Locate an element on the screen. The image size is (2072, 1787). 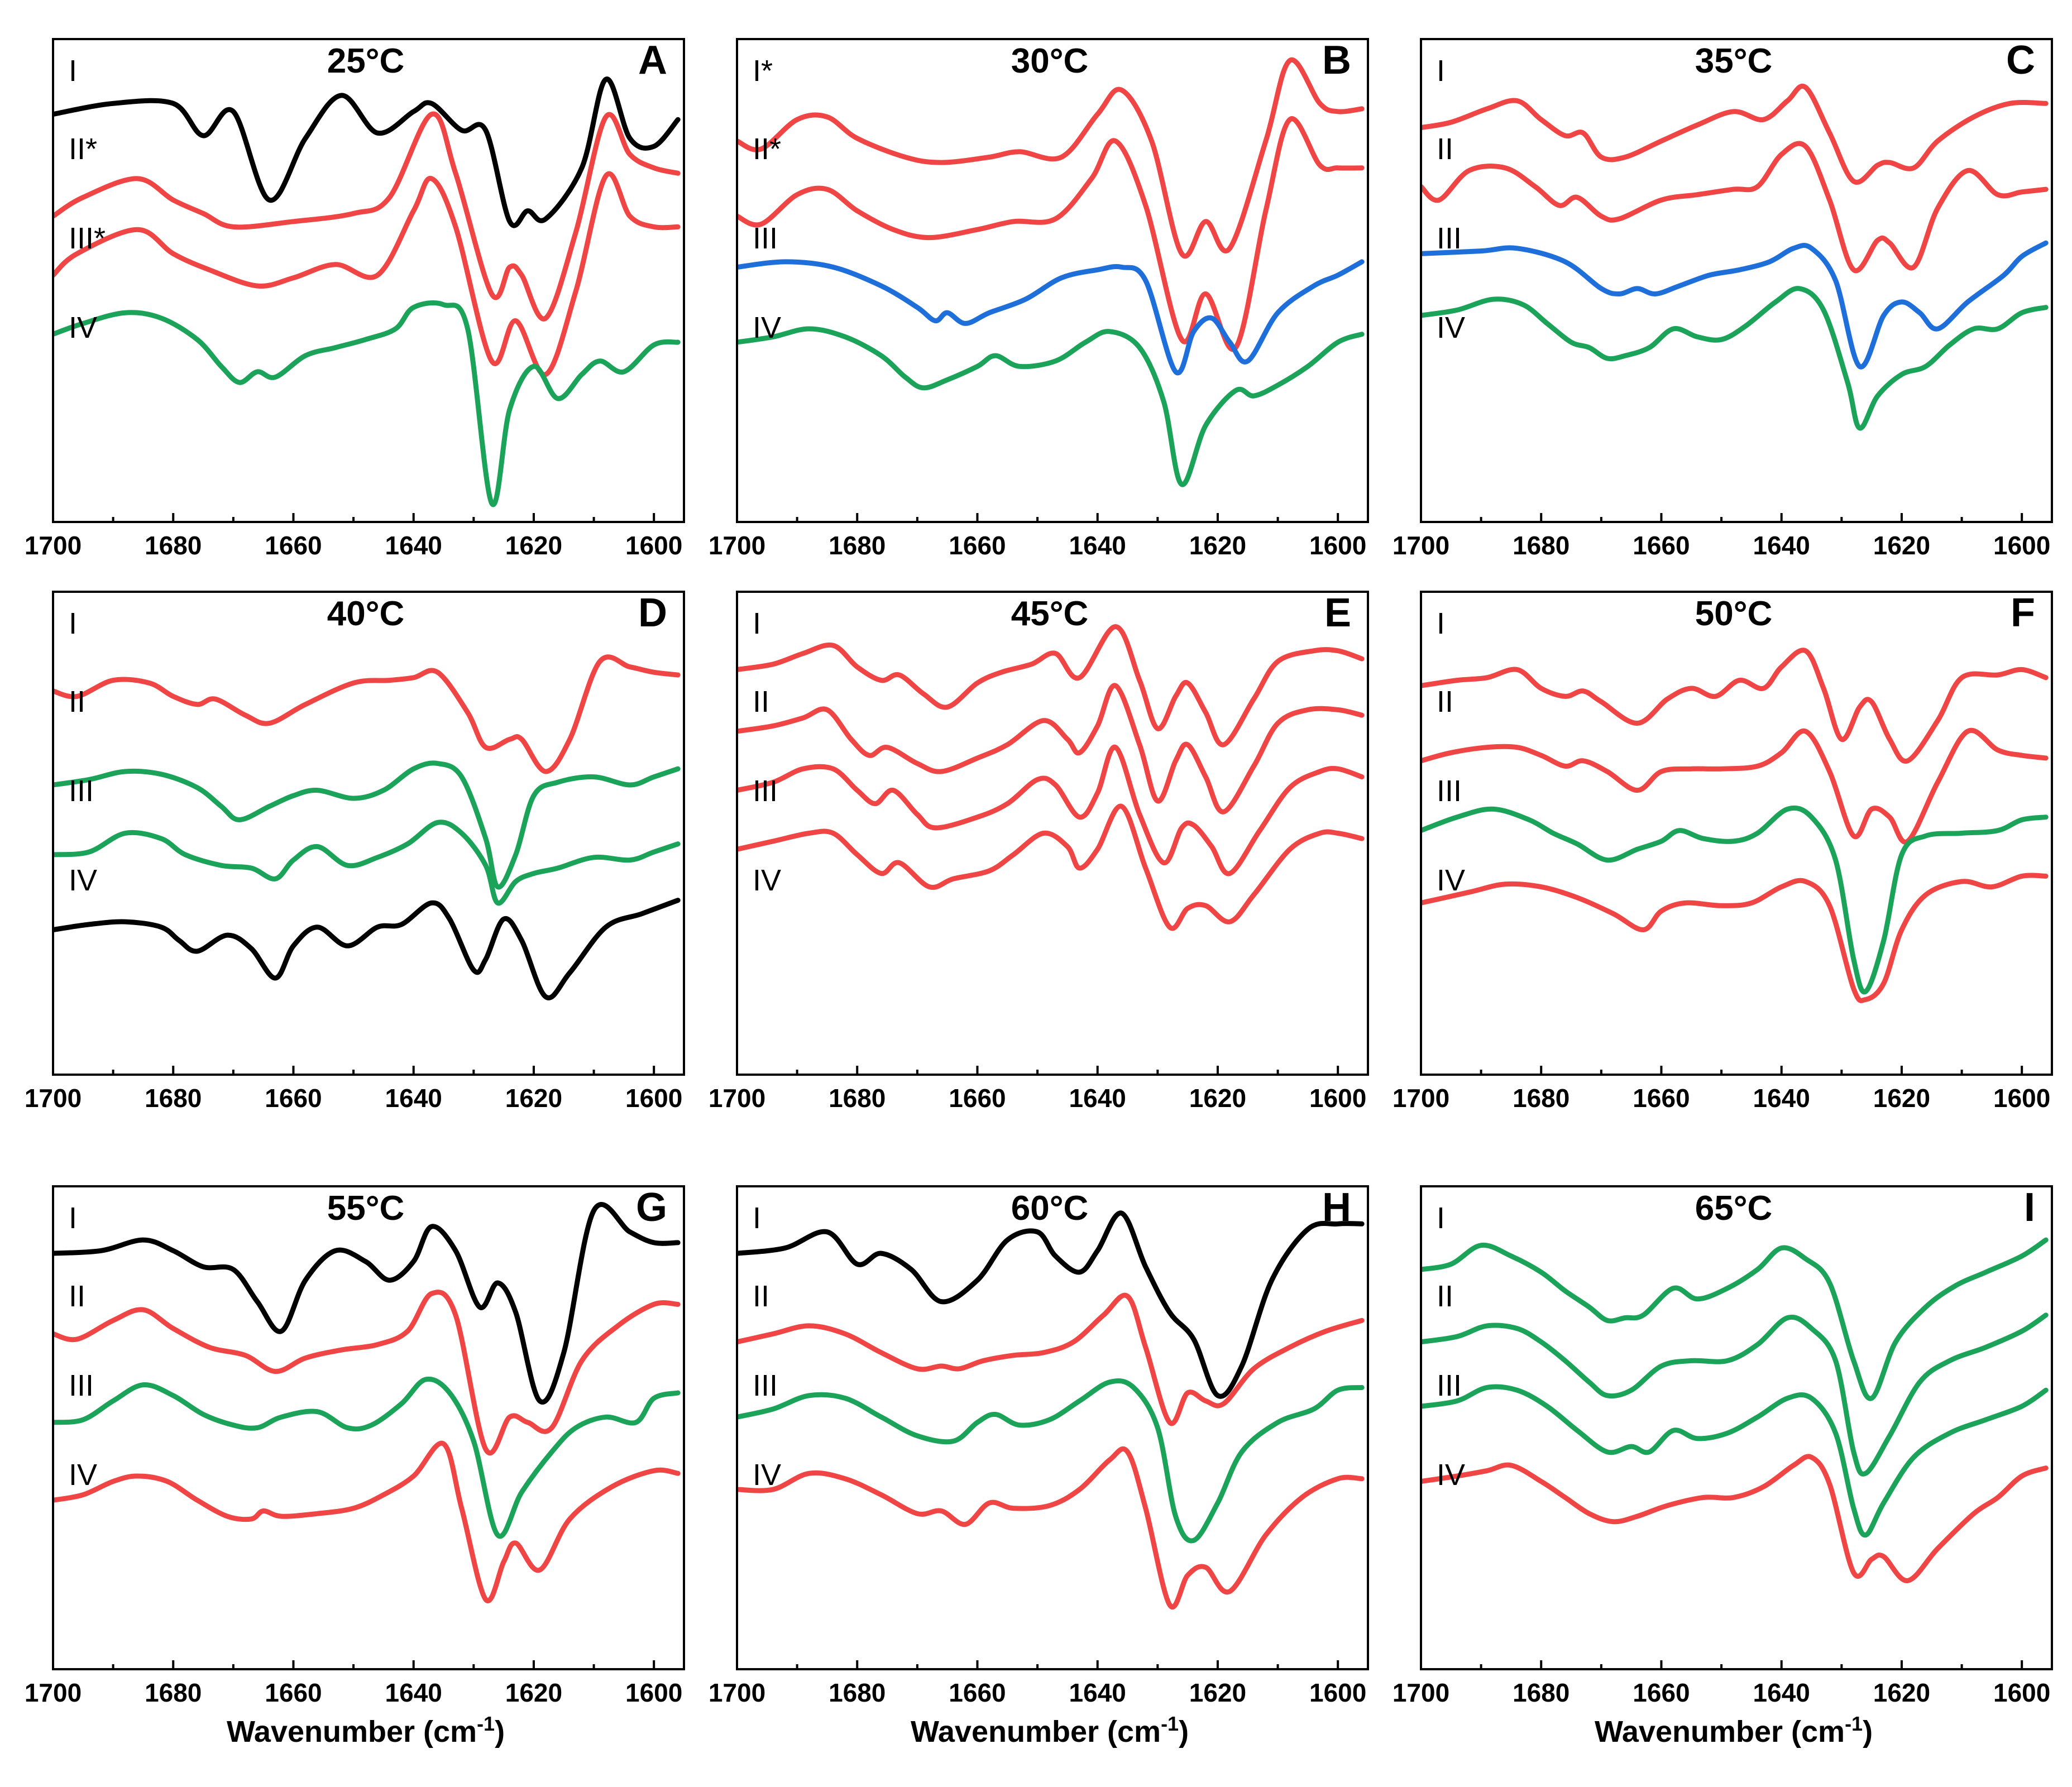
panel-title: 65°C is located at coordinates (1734, 1209).